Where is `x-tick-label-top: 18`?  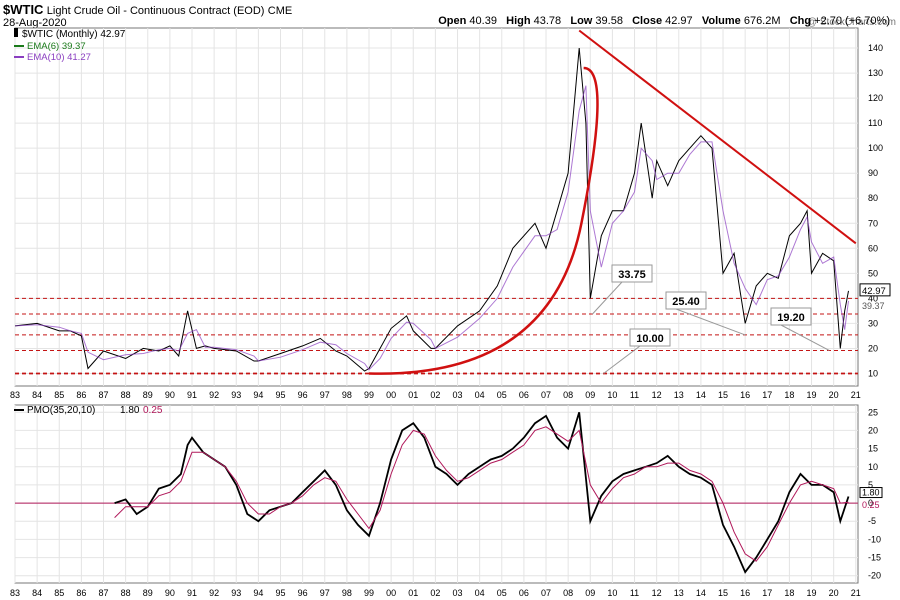 x-tick-label-top: 18 is located at coordinates (789, 395).